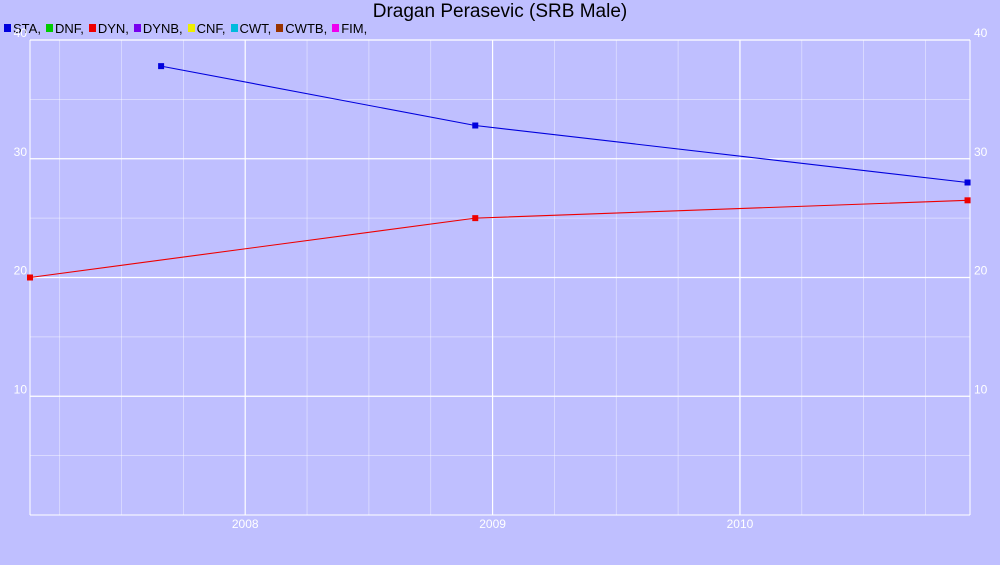 This screenshot has width=1000, height=565. What do you see at coordinates (21, 152) in the screenshot?
I see `y-tick-label-left: 30` at bounding box center [21, 152].